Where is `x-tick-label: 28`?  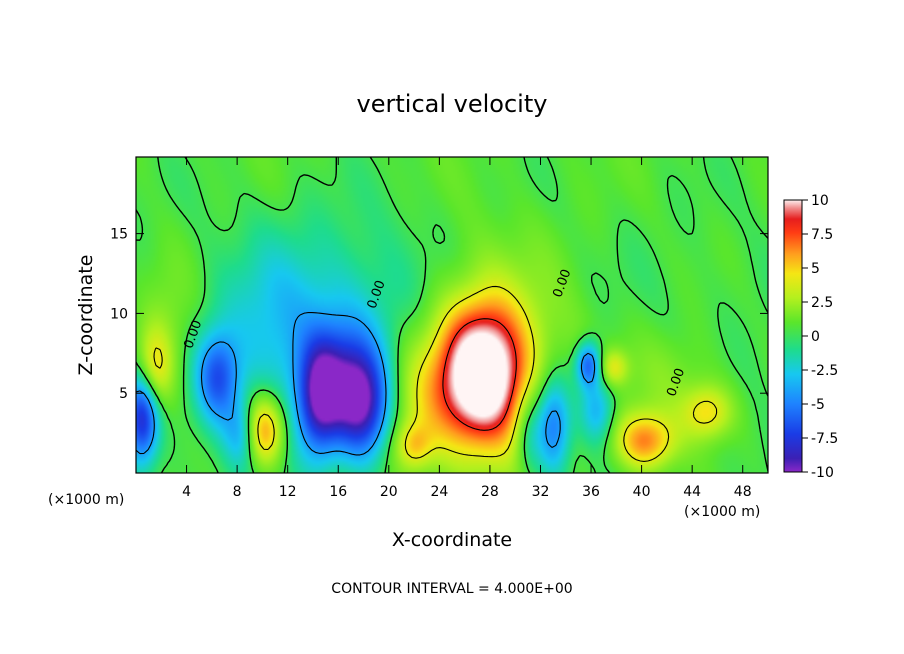 x-tick-label: 28 is located at coordinates (490, 492).